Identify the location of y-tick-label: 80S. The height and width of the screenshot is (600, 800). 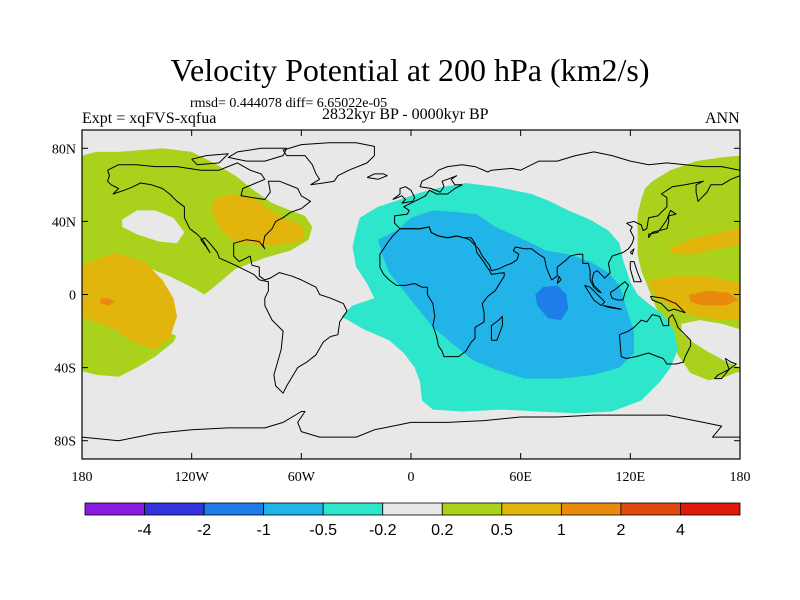
(65, 442).